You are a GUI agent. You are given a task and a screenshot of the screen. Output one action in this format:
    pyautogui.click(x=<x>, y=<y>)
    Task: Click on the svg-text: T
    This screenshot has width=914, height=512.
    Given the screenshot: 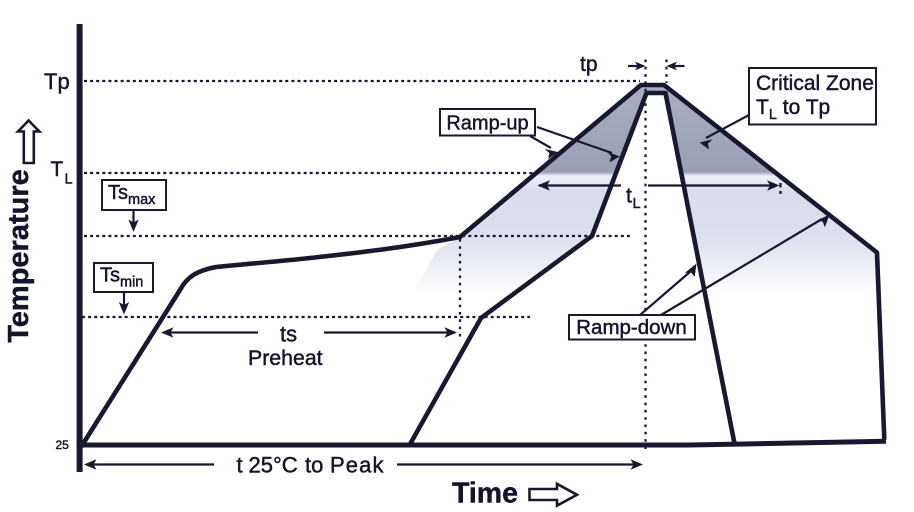 What is the action you would take?
    pyautogui.click(x=57, y=169)
    